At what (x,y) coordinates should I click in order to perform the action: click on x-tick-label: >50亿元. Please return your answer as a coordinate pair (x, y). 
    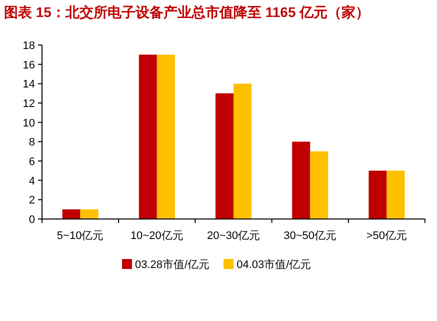
    Looking at the image, I should click on (387, 236).